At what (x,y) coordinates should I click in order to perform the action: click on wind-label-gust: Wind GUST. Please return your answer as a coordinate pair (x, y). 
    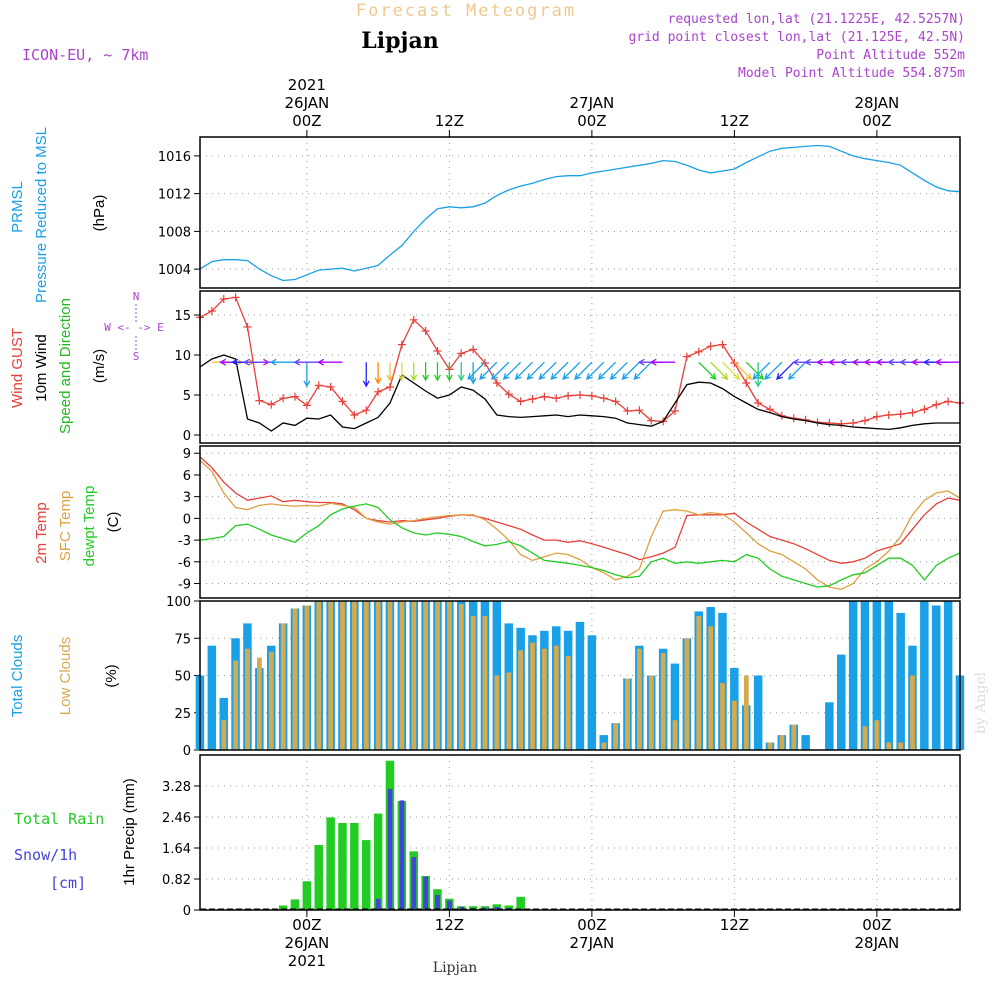
    Looking at the image, I should click on (17, 368).